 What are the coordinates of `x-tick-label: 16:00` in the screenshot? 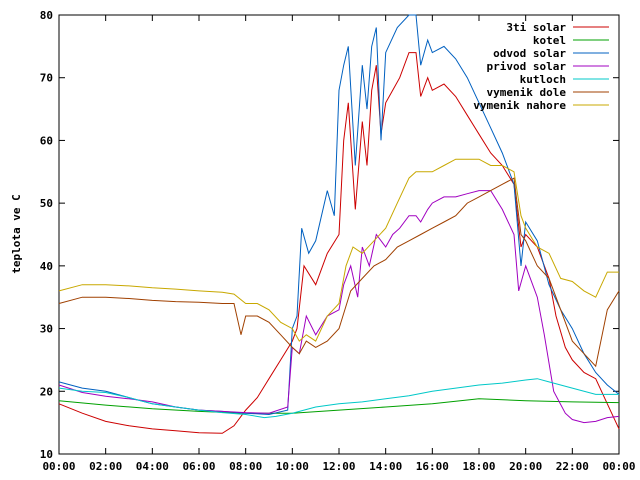 It's located at (432, 466).